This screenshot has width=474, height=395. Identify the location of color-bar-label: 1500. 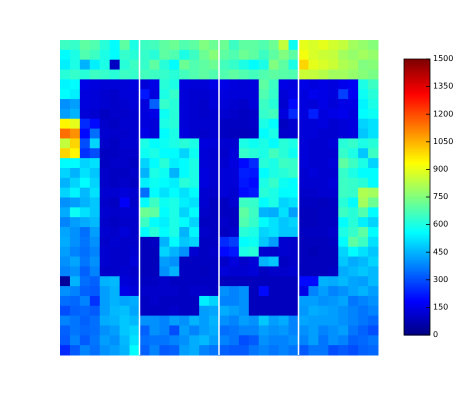
(443, 59).